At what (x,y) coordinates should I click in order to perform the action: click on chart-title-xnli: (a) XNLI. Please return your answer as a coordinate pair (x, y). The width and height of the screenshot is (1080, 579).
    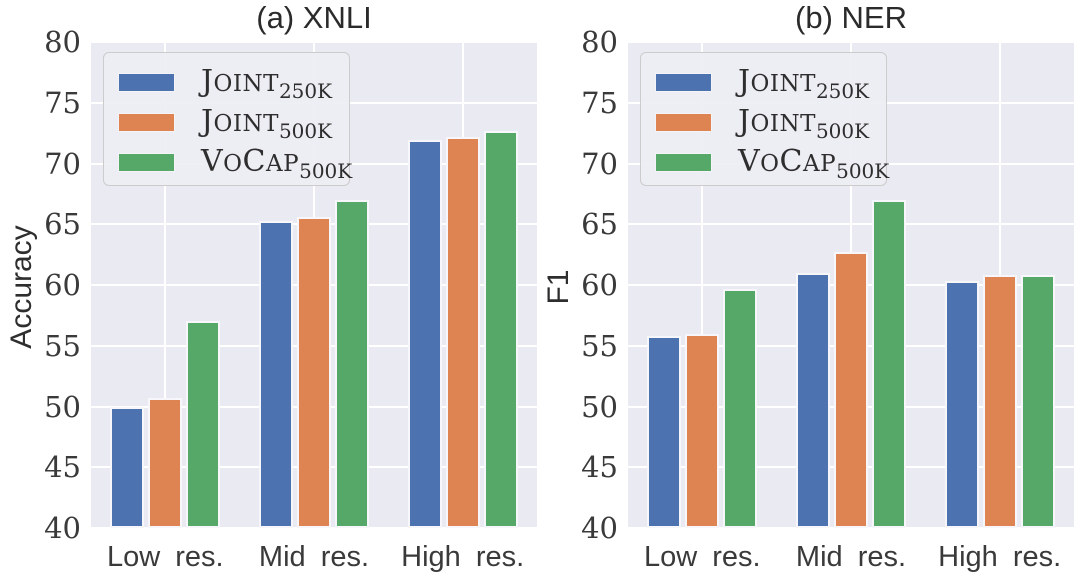
    Looking at the image, I should click on (314, 17).